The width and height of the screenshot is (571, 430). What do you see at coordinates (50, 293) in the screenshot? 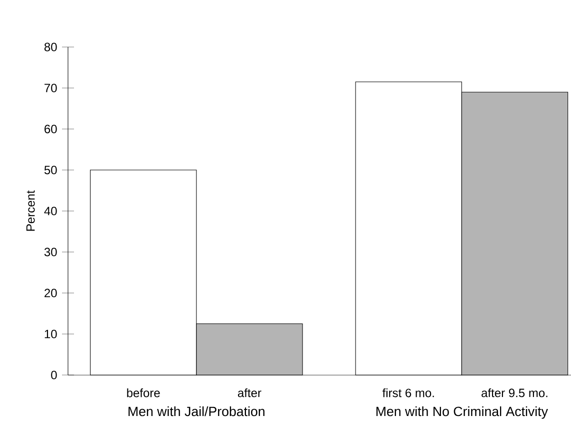
I see `y-tick-label: 20` at bounding box center [50, 293].